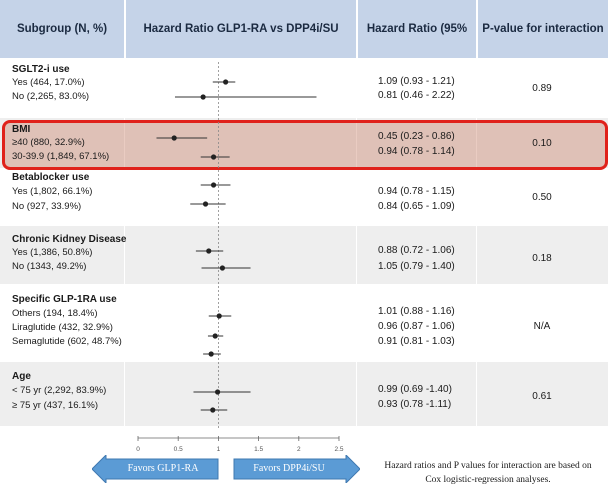 Image resolution: width=613 pixels, height=498 pixels. Describe the element at coordinates (542, 197) in the screenshot. I see `p-value: 0.50` at that location.